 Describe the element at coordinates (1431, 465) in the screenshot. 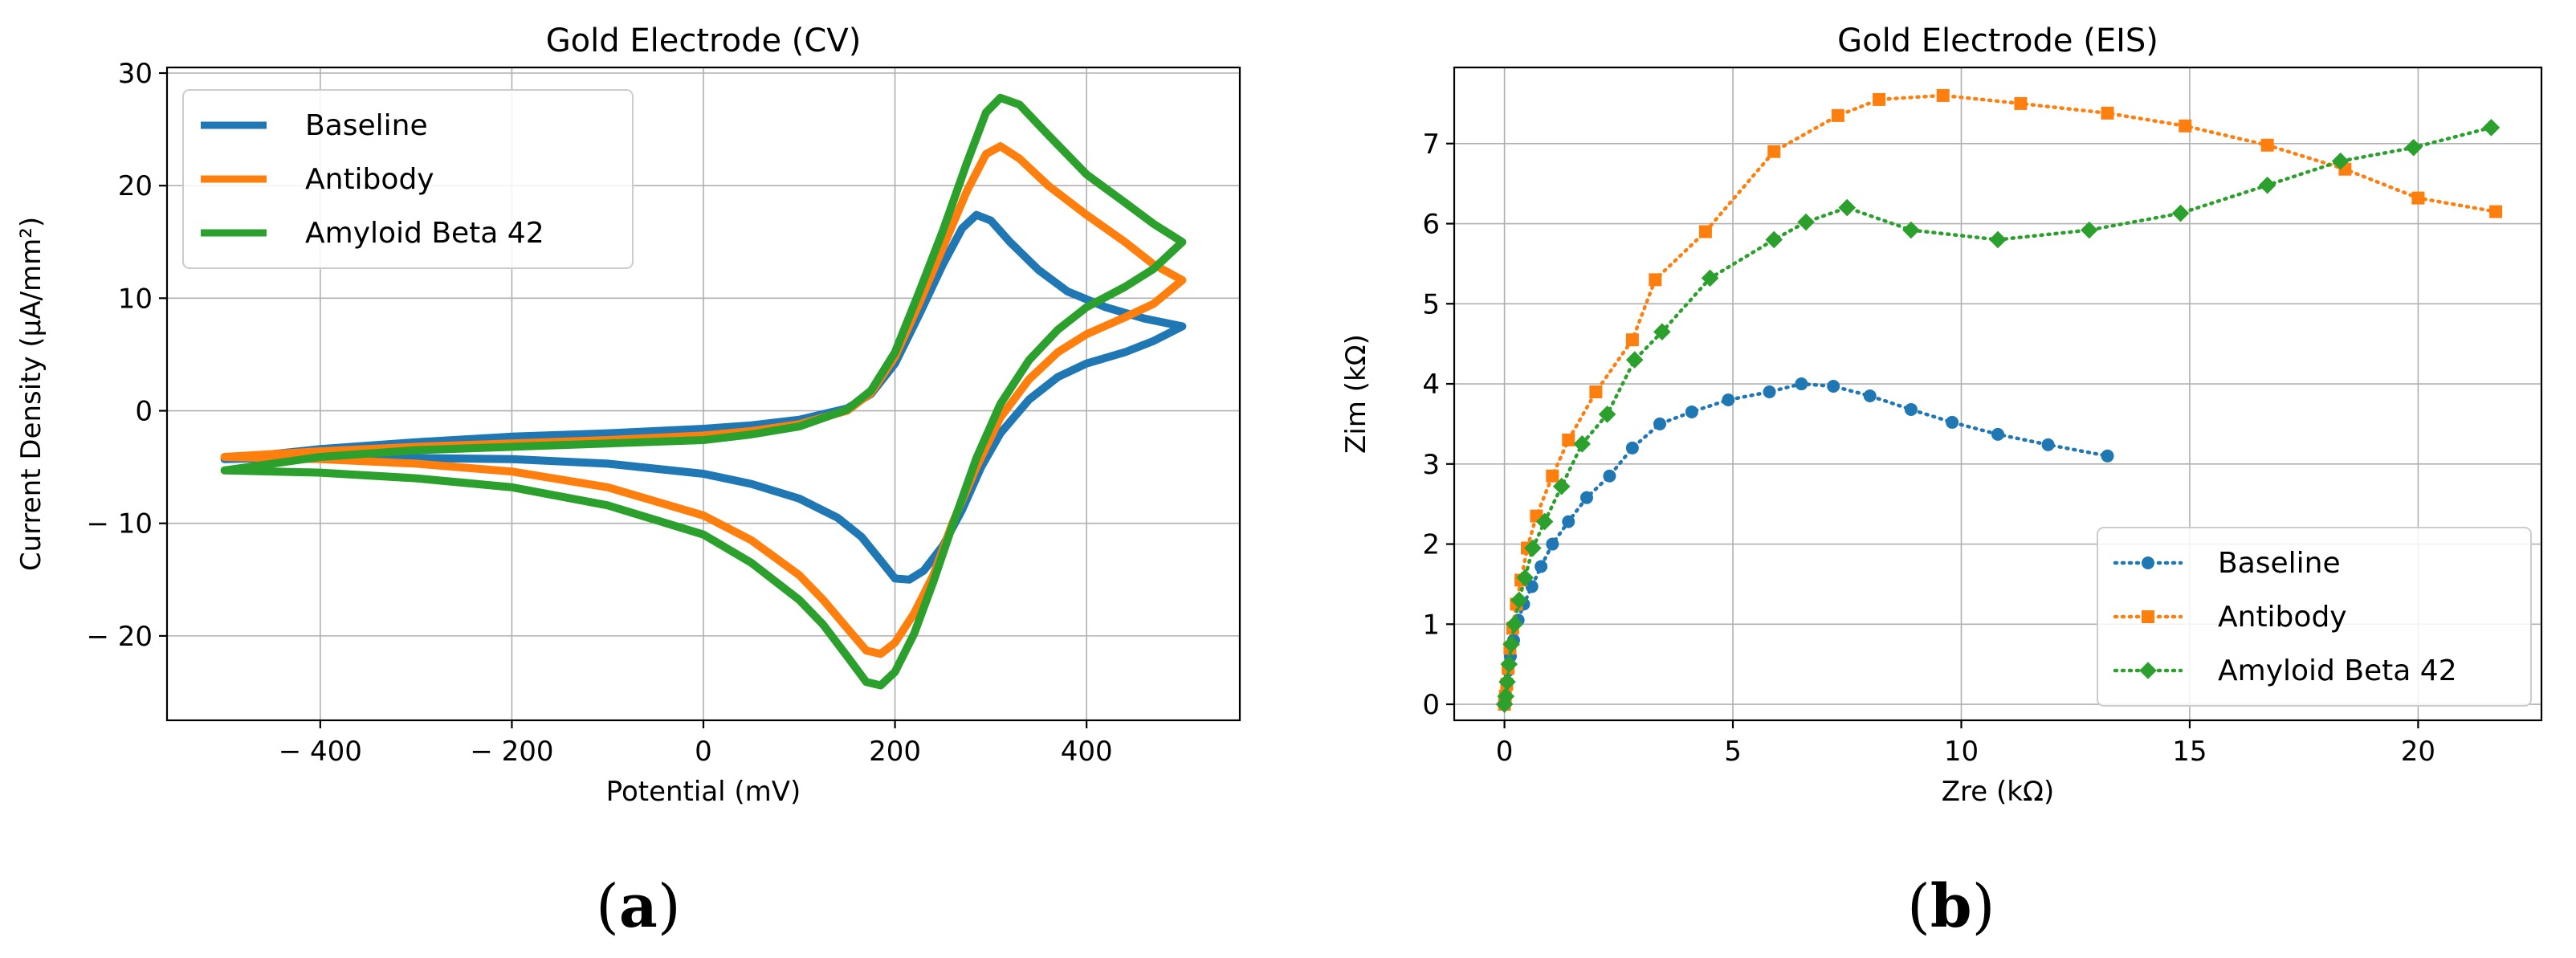

I see `y-tick-label: 3` at that location.